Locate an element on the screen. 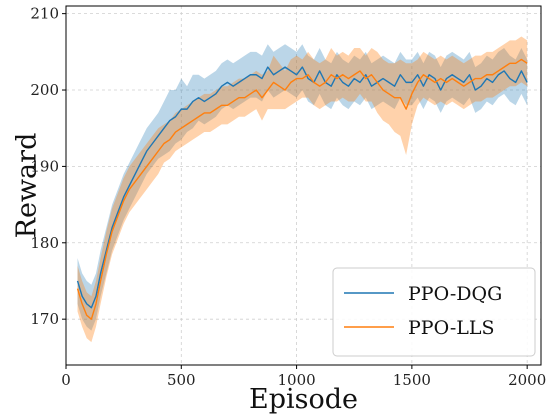 Image resolution: width=550 pixels, height=418 pixels. x-tick-label: 500 is located at coordinates (181, 380).